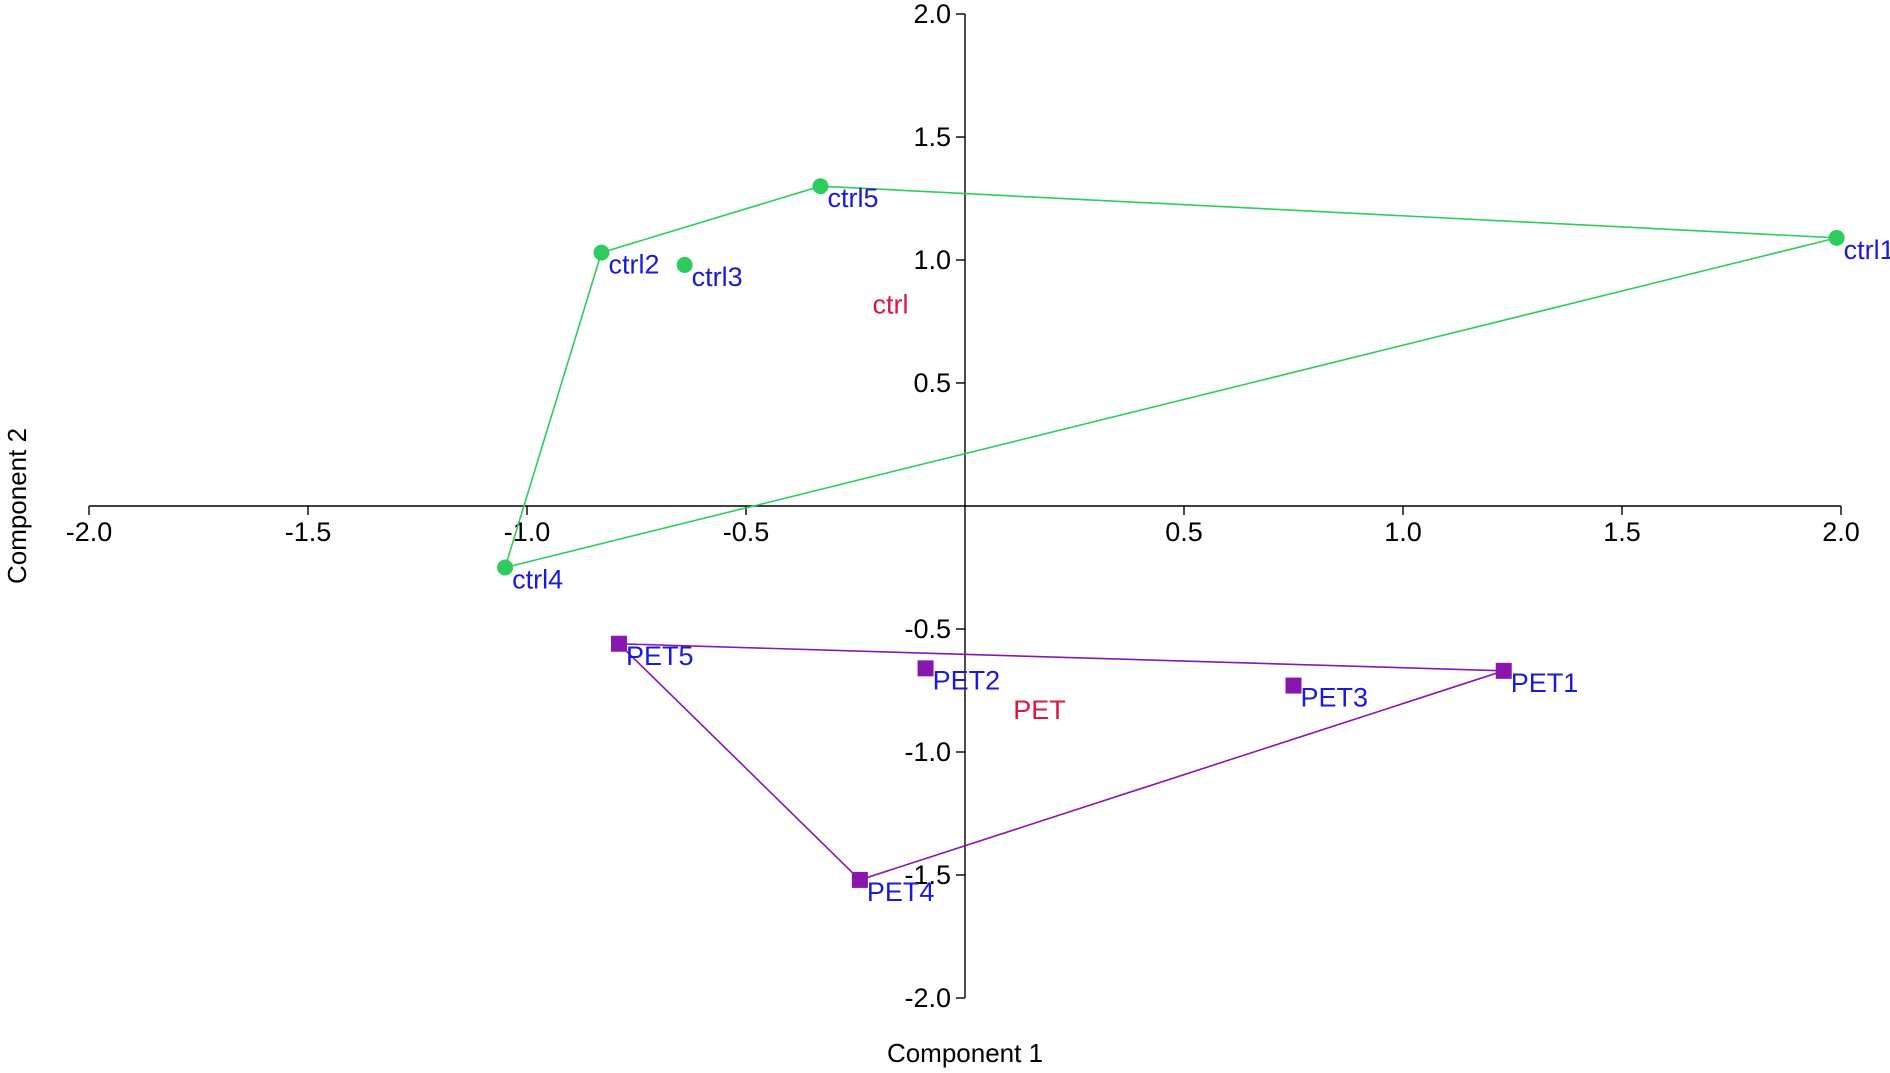 The image size is (1890, 1073). I want to click on label-ctrl3: ctrl3, so click(717, 277).